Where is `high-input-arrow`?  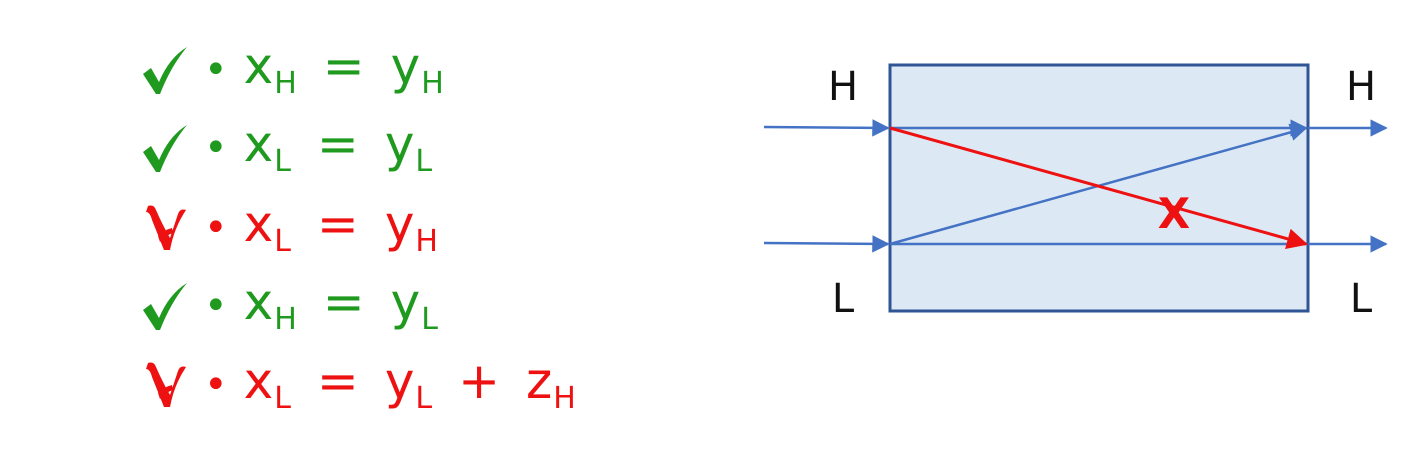
high-input-arrow is located at coordinates (826, 128).